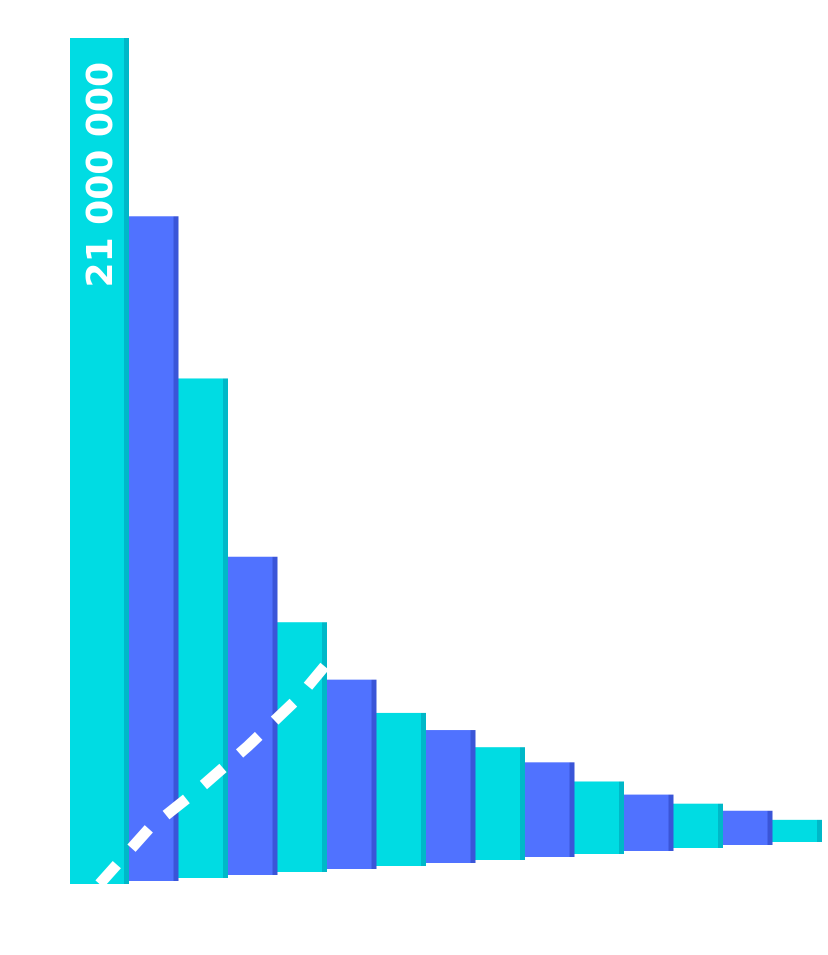  I want to click on trend-line-group, so click(223, 761).